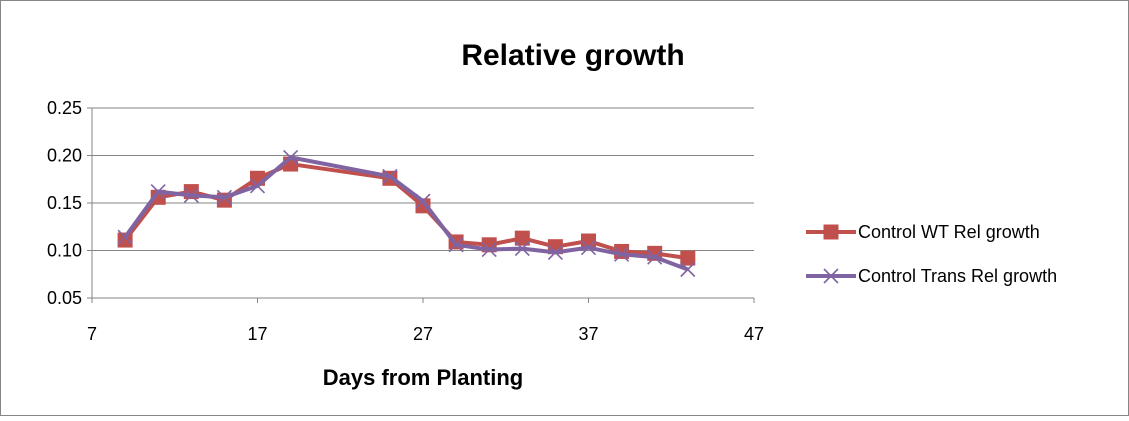  What do you see at coordinates (64, 203) in the screenshot?
I see `y-tick-label: 0.15` at bounding box center [64, 203].